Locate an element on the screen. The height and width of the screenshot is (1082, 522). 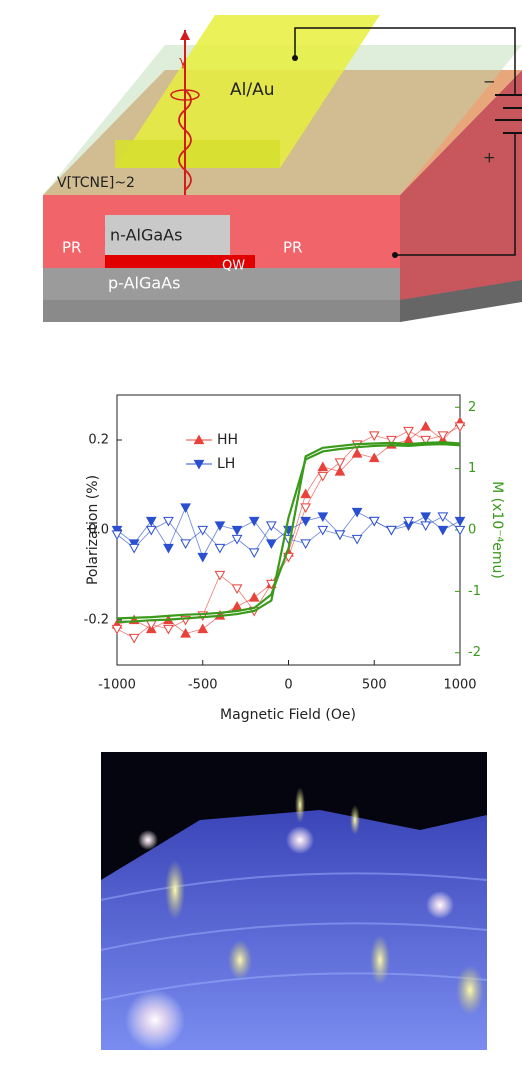
x-tick-label: 500 is located at coordinates (374, 685).